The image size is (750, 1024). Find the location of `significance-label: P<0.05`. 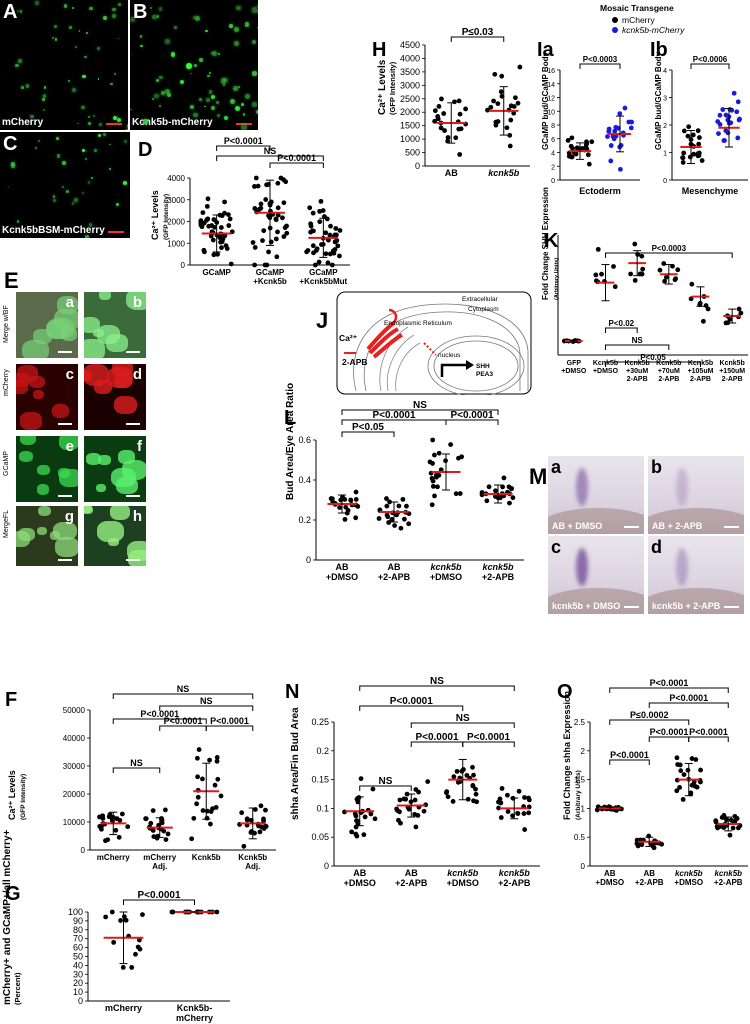

significance-label: P<0.05 is located at coordinates (368, 427).